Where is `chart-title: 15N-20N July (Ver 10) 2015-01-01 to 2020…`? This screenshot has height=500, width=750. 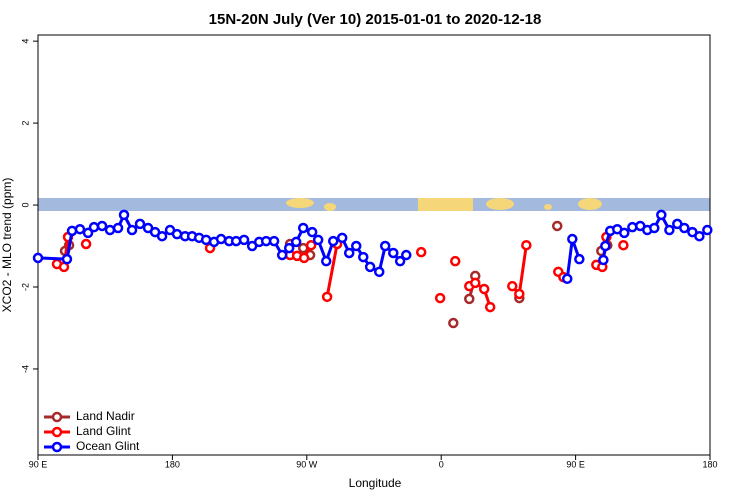
chart-title: 15N-20N July (Ver 10) 2015-01-01 to 2020… is located at coordinates (375, 19).